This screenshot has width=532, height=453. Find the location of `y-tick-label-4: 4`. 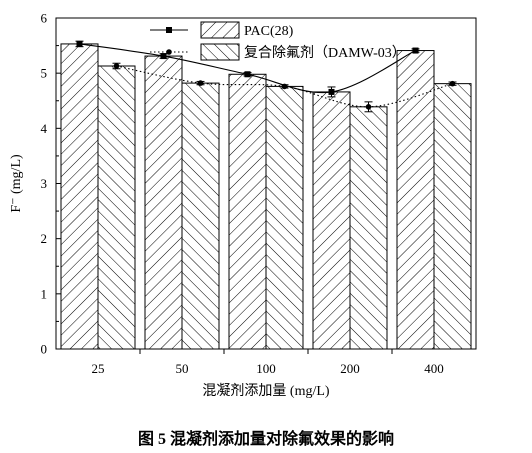

y-tick-label-4: 4 is located at coordinates (44, 128).